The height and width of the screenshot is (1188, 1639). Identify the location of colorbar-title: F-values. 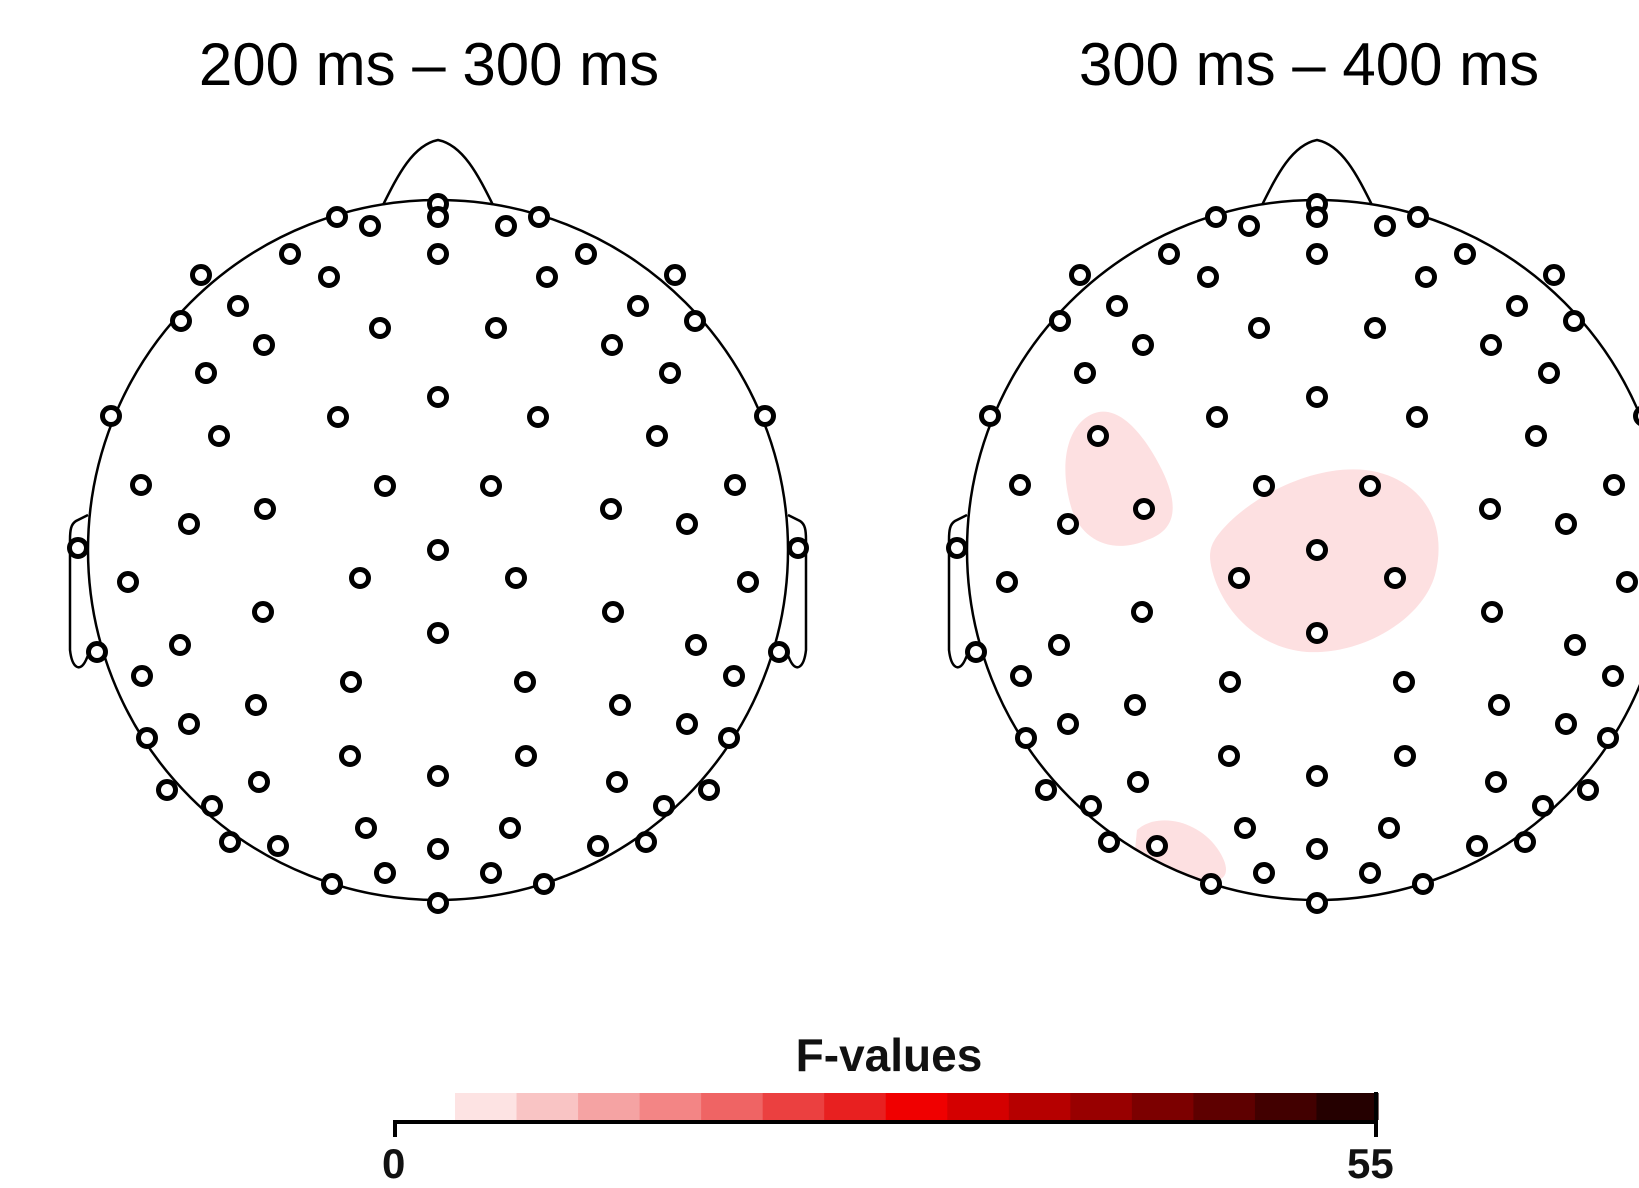
(889, 1055).